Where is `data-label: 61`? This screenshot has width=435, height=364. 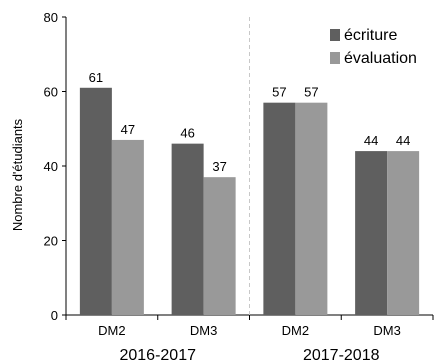
data-label: 61 is located at coordinates (96, 77).